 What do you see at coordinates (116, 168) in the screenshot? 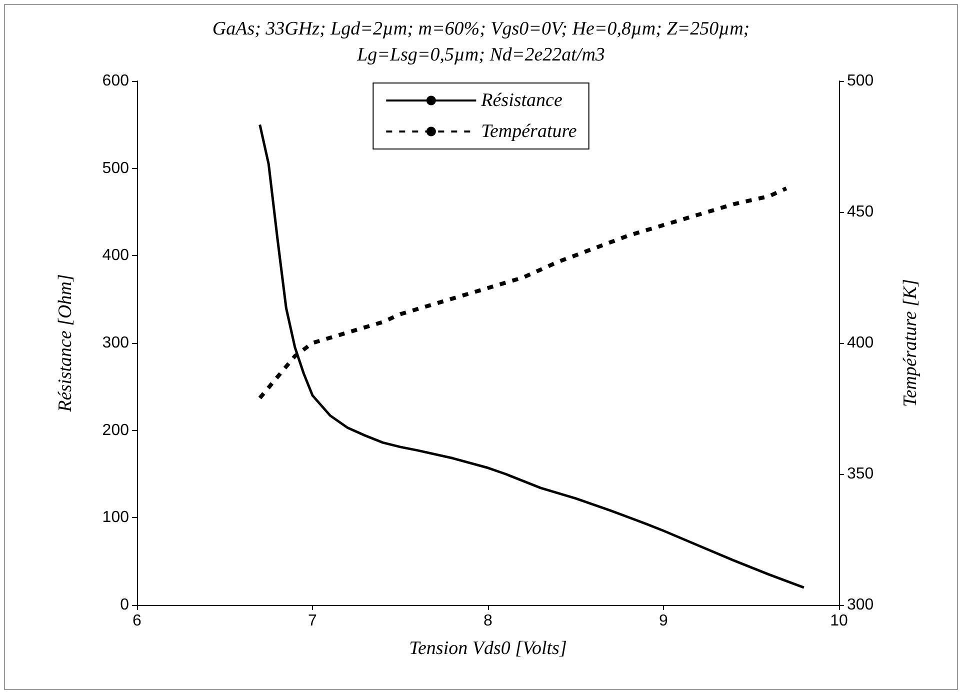
I see `y-tick-label: 500` at bounding box center [116, 168].